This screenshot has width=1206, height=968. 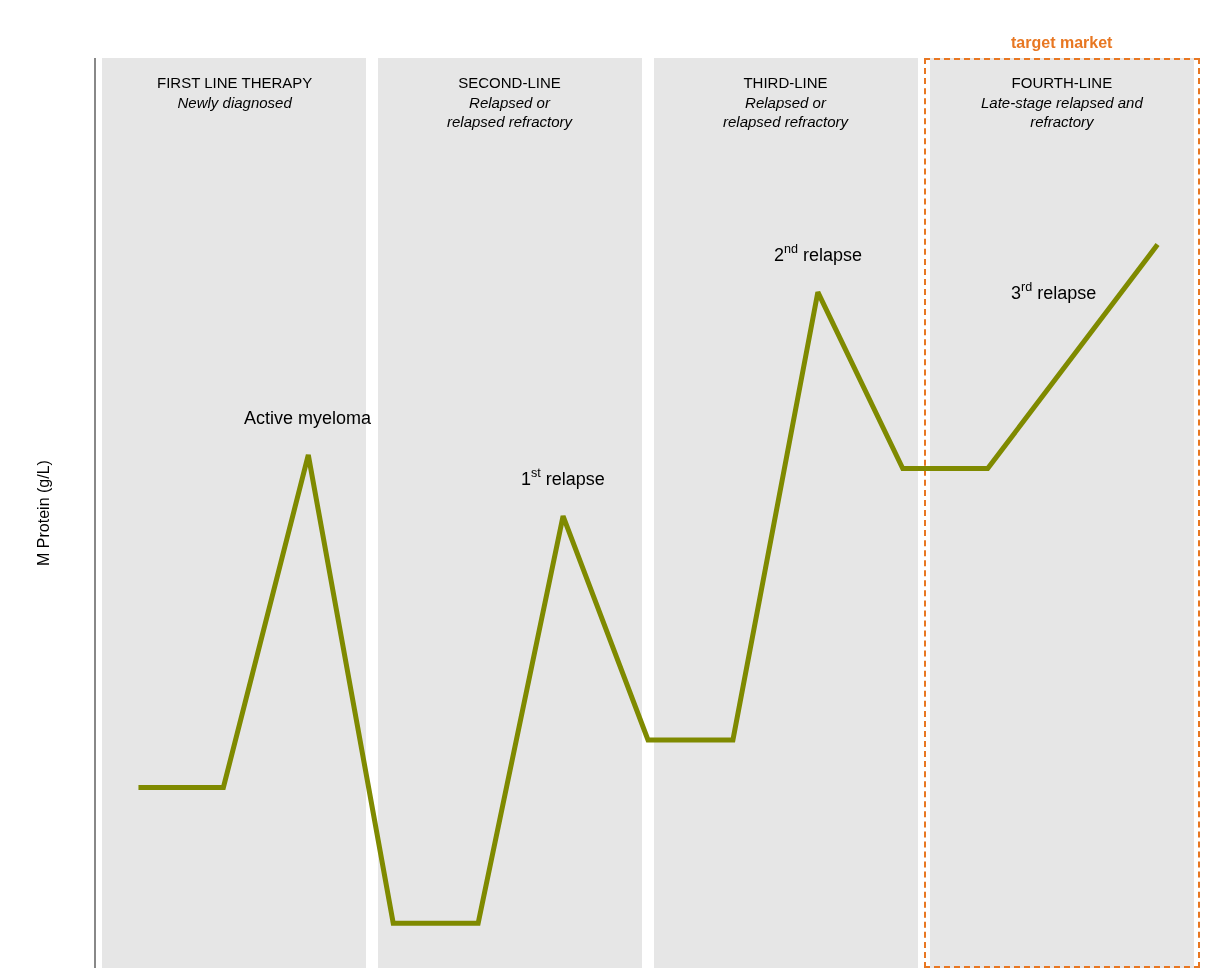 What do you see at coordinates (44, 513) in the screenshot?
I see `y-axis-title: M Protein (g/L)` at bounding box center [44, 513].